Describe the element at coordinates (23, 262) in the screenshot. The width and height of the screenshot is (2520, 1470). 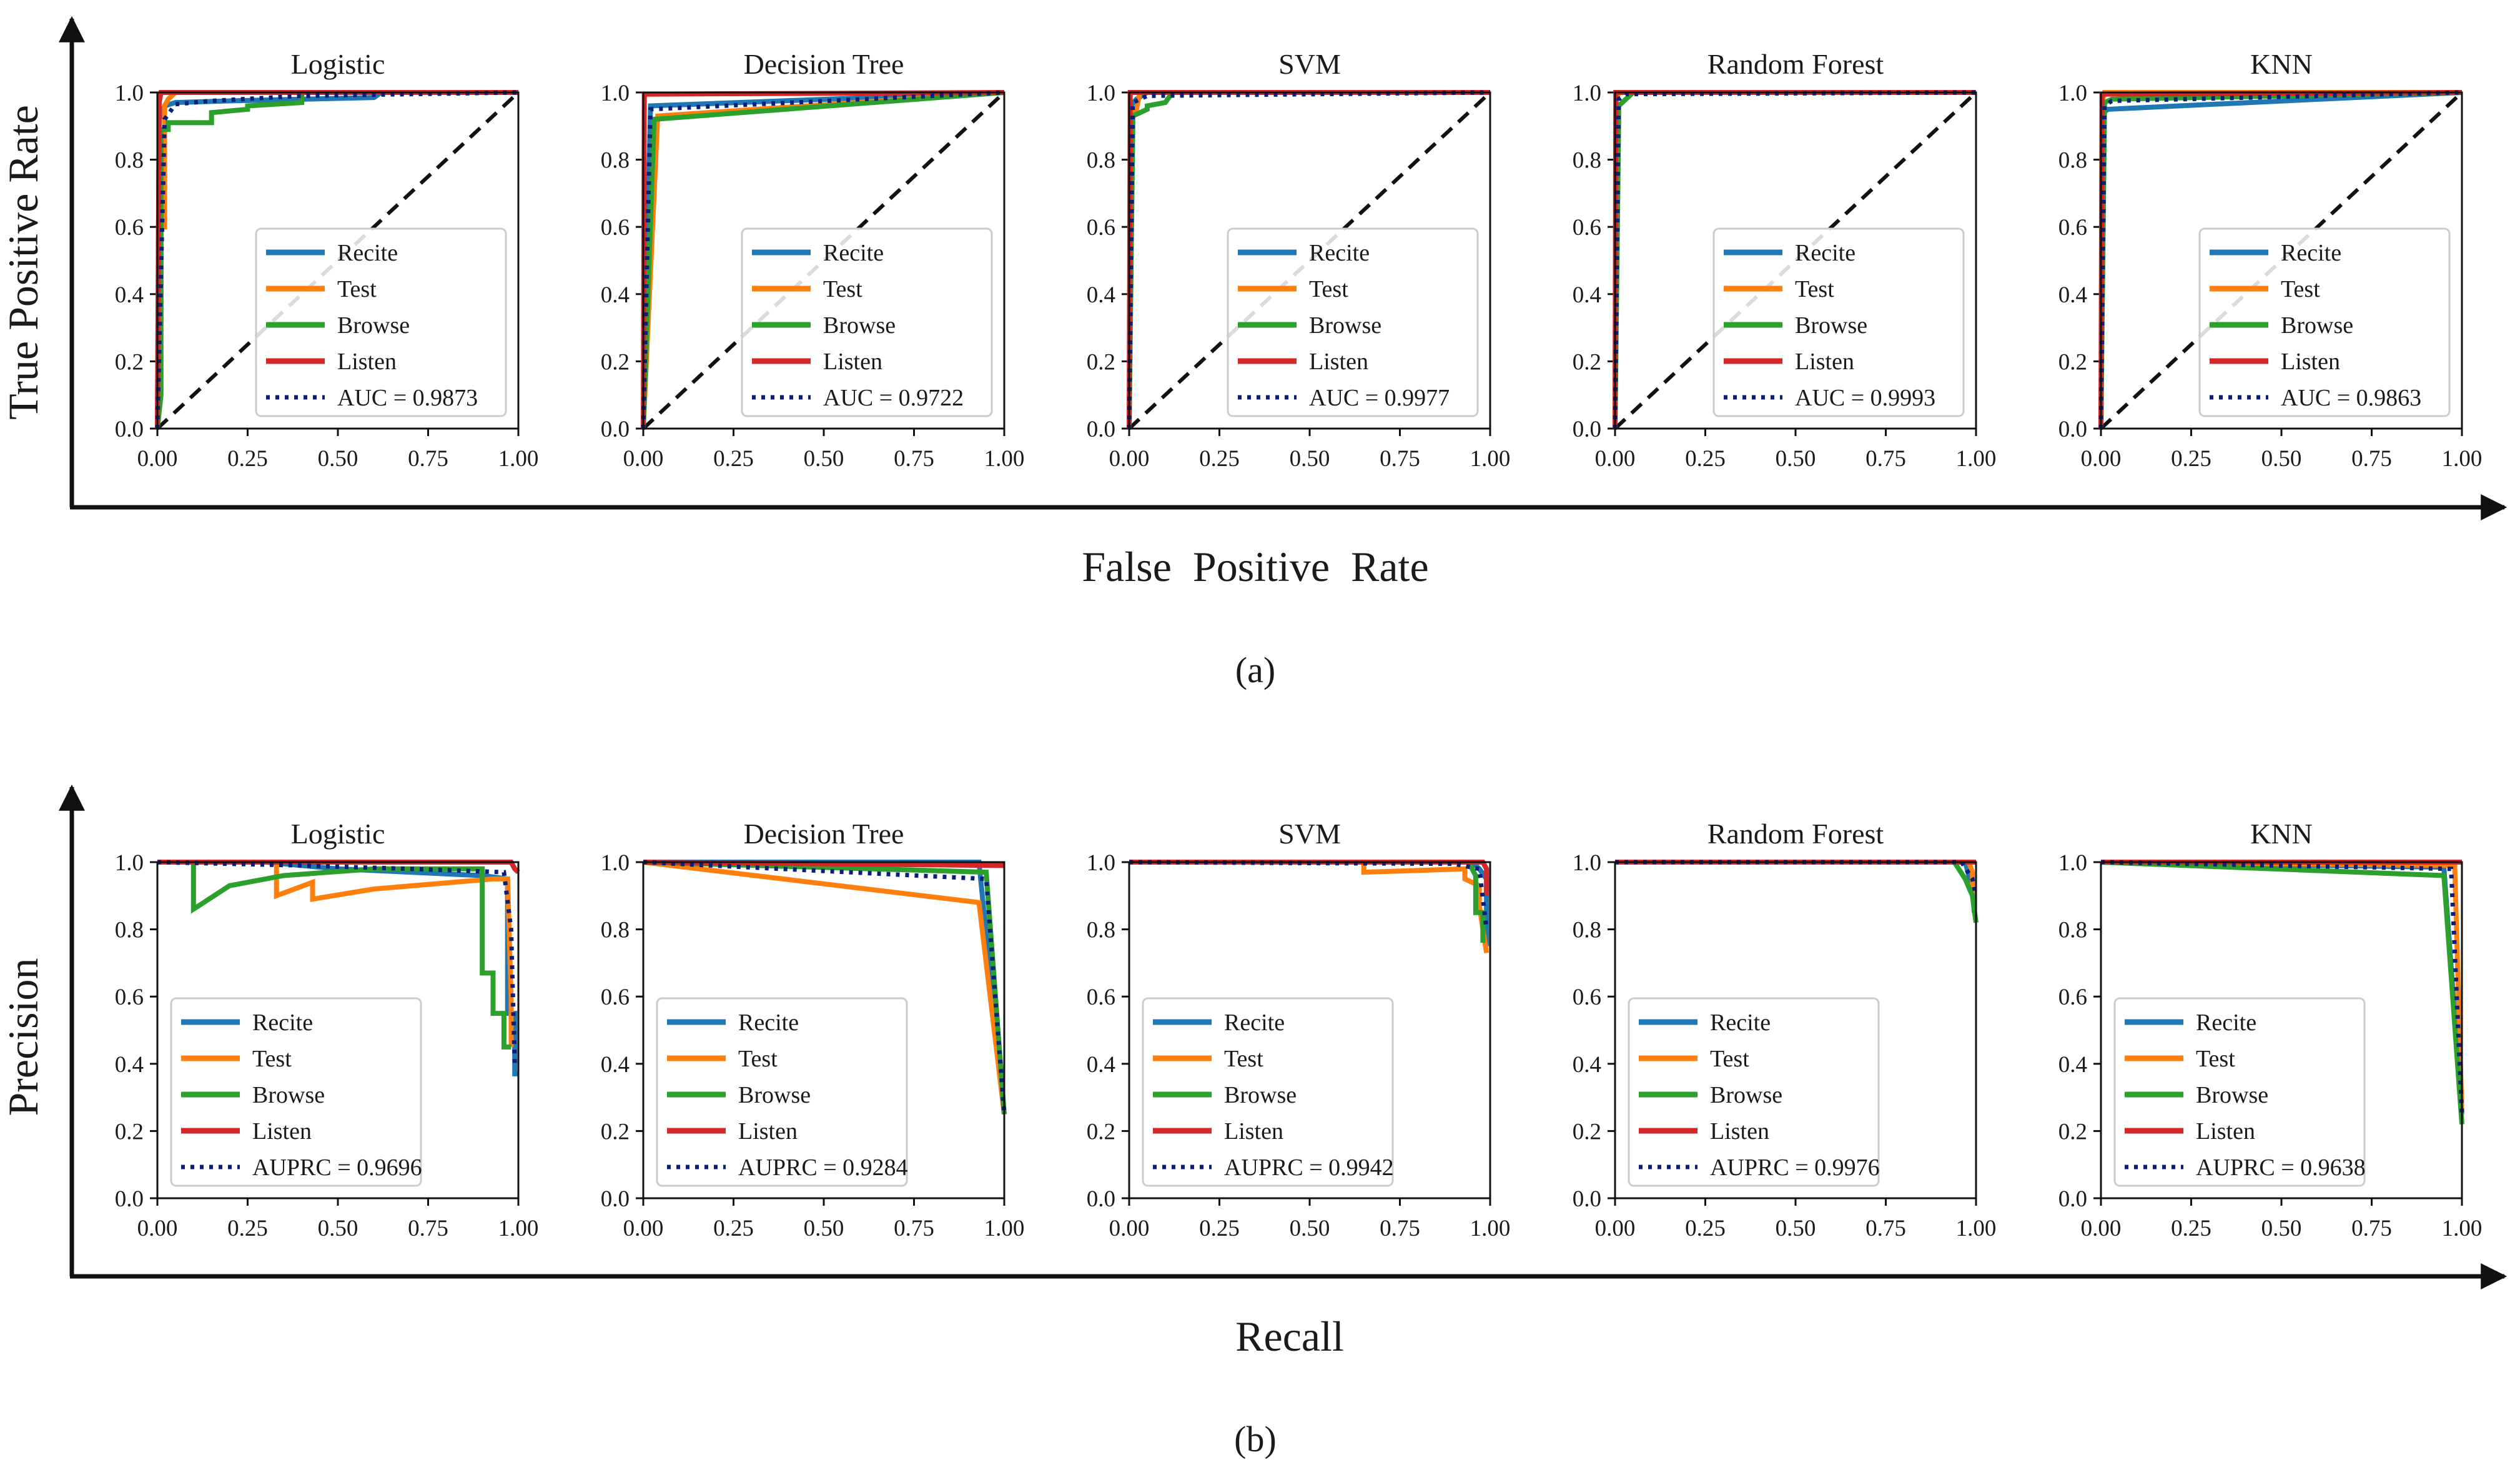
I see `row-a-ylabel: True Positive Rate` at that location.